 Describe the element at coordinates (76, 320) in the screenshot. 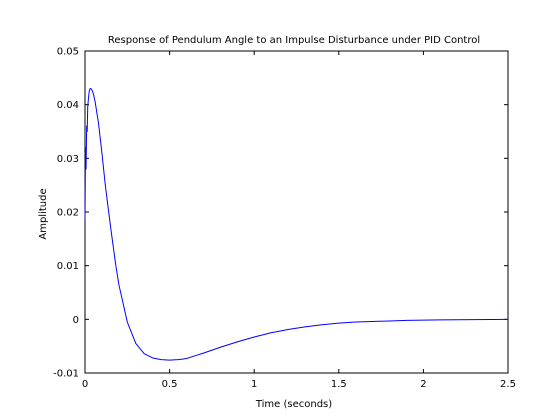

I see `y-tick-label: 0` at that location.